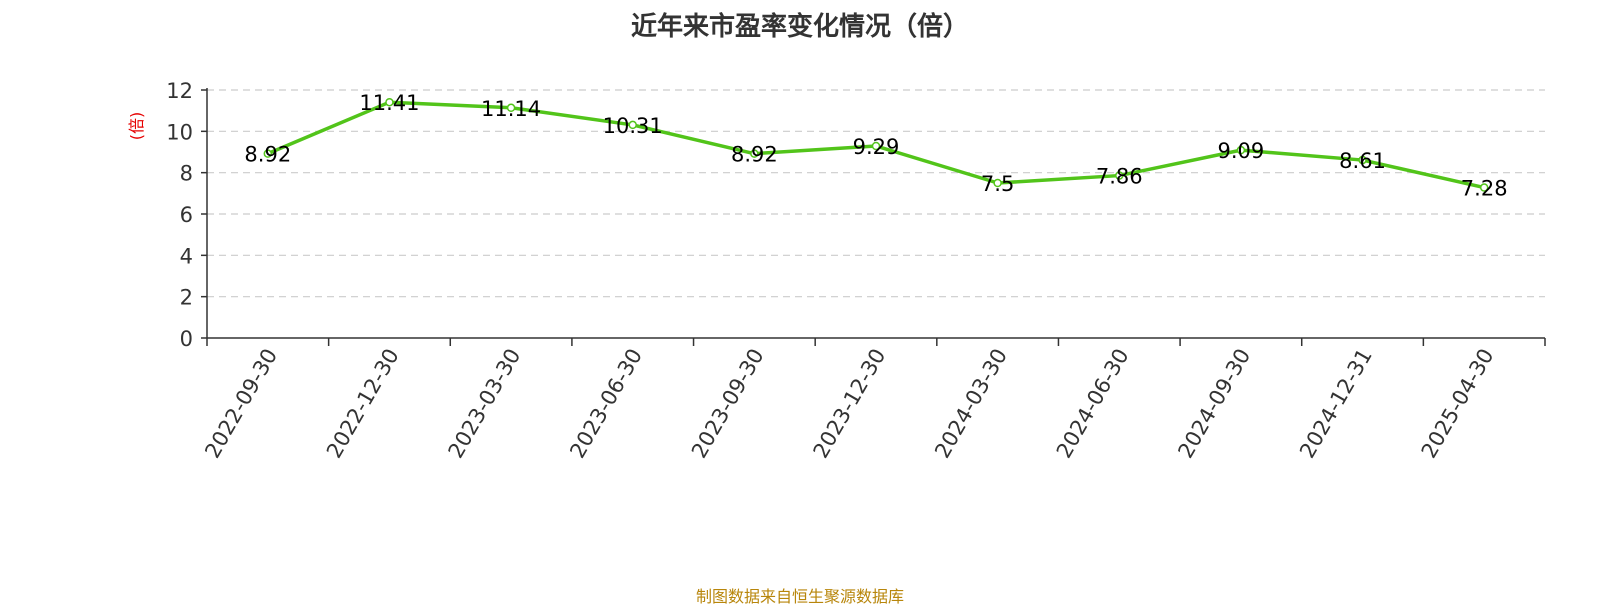 The width and height of the screenshot is (1600, 607). I want to click on data-label: 9.29, so click(876, 147).